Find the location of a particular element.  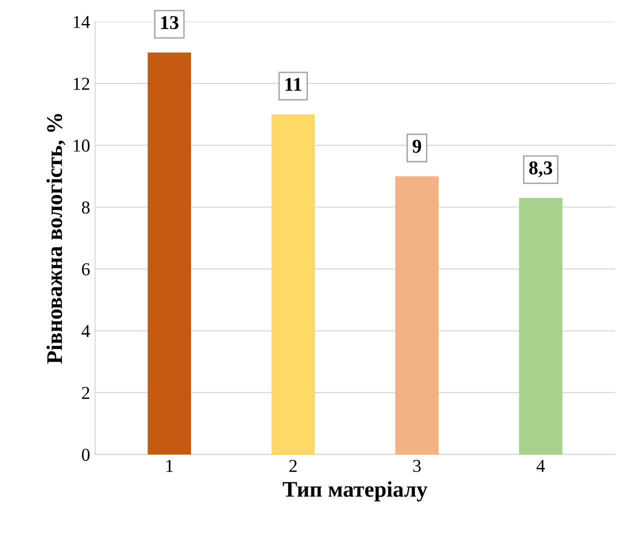

data-label: 11 is located at coordinates (294, 84).